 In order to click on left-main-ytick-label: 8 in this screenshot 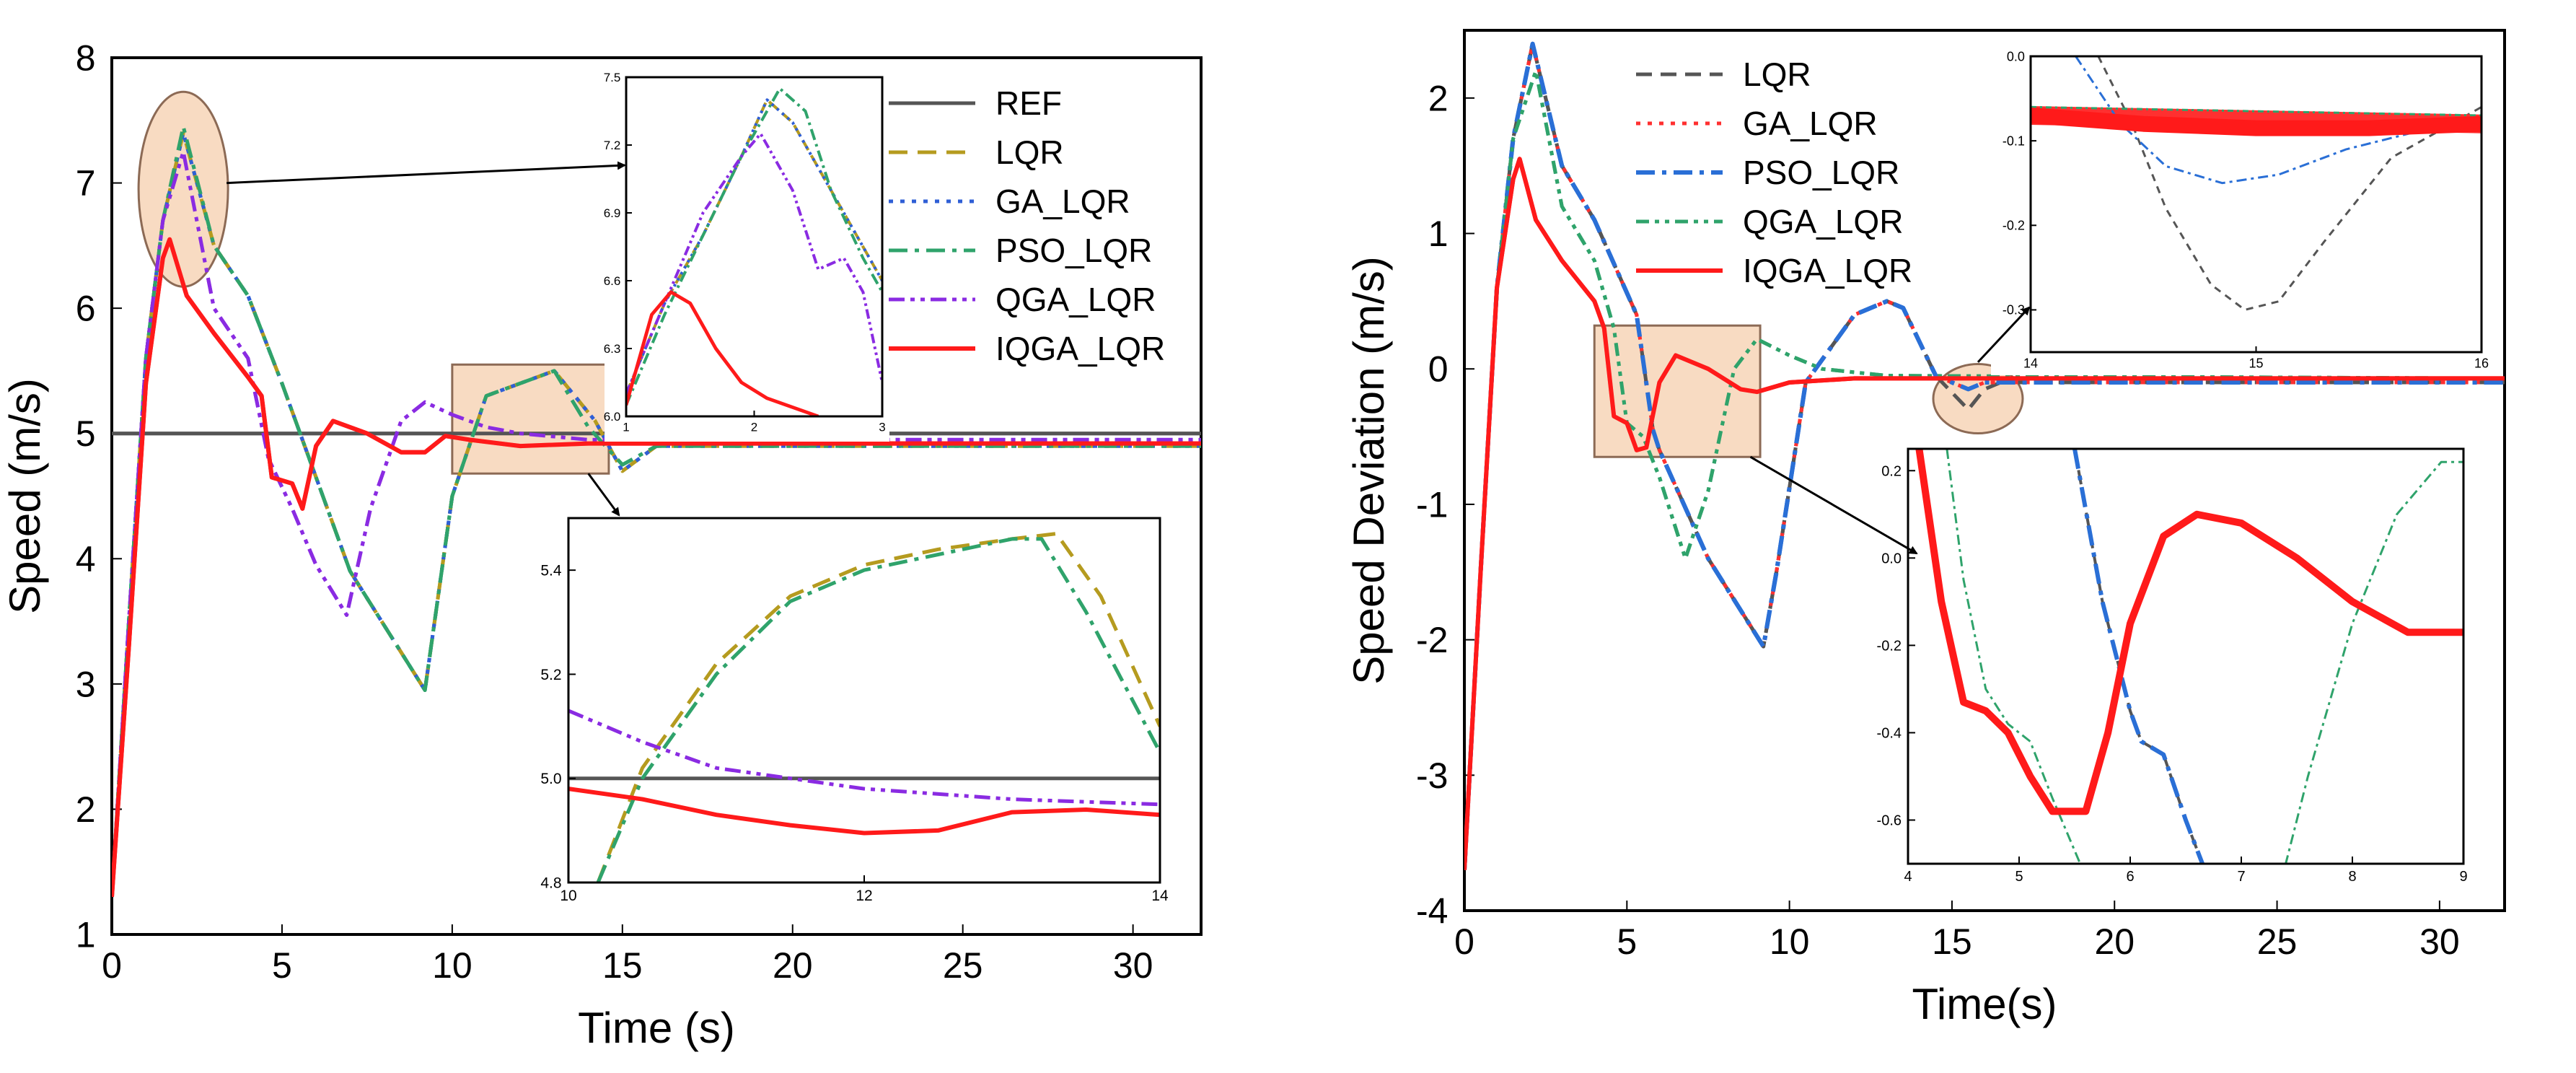, I will do `click(86, 58)`.